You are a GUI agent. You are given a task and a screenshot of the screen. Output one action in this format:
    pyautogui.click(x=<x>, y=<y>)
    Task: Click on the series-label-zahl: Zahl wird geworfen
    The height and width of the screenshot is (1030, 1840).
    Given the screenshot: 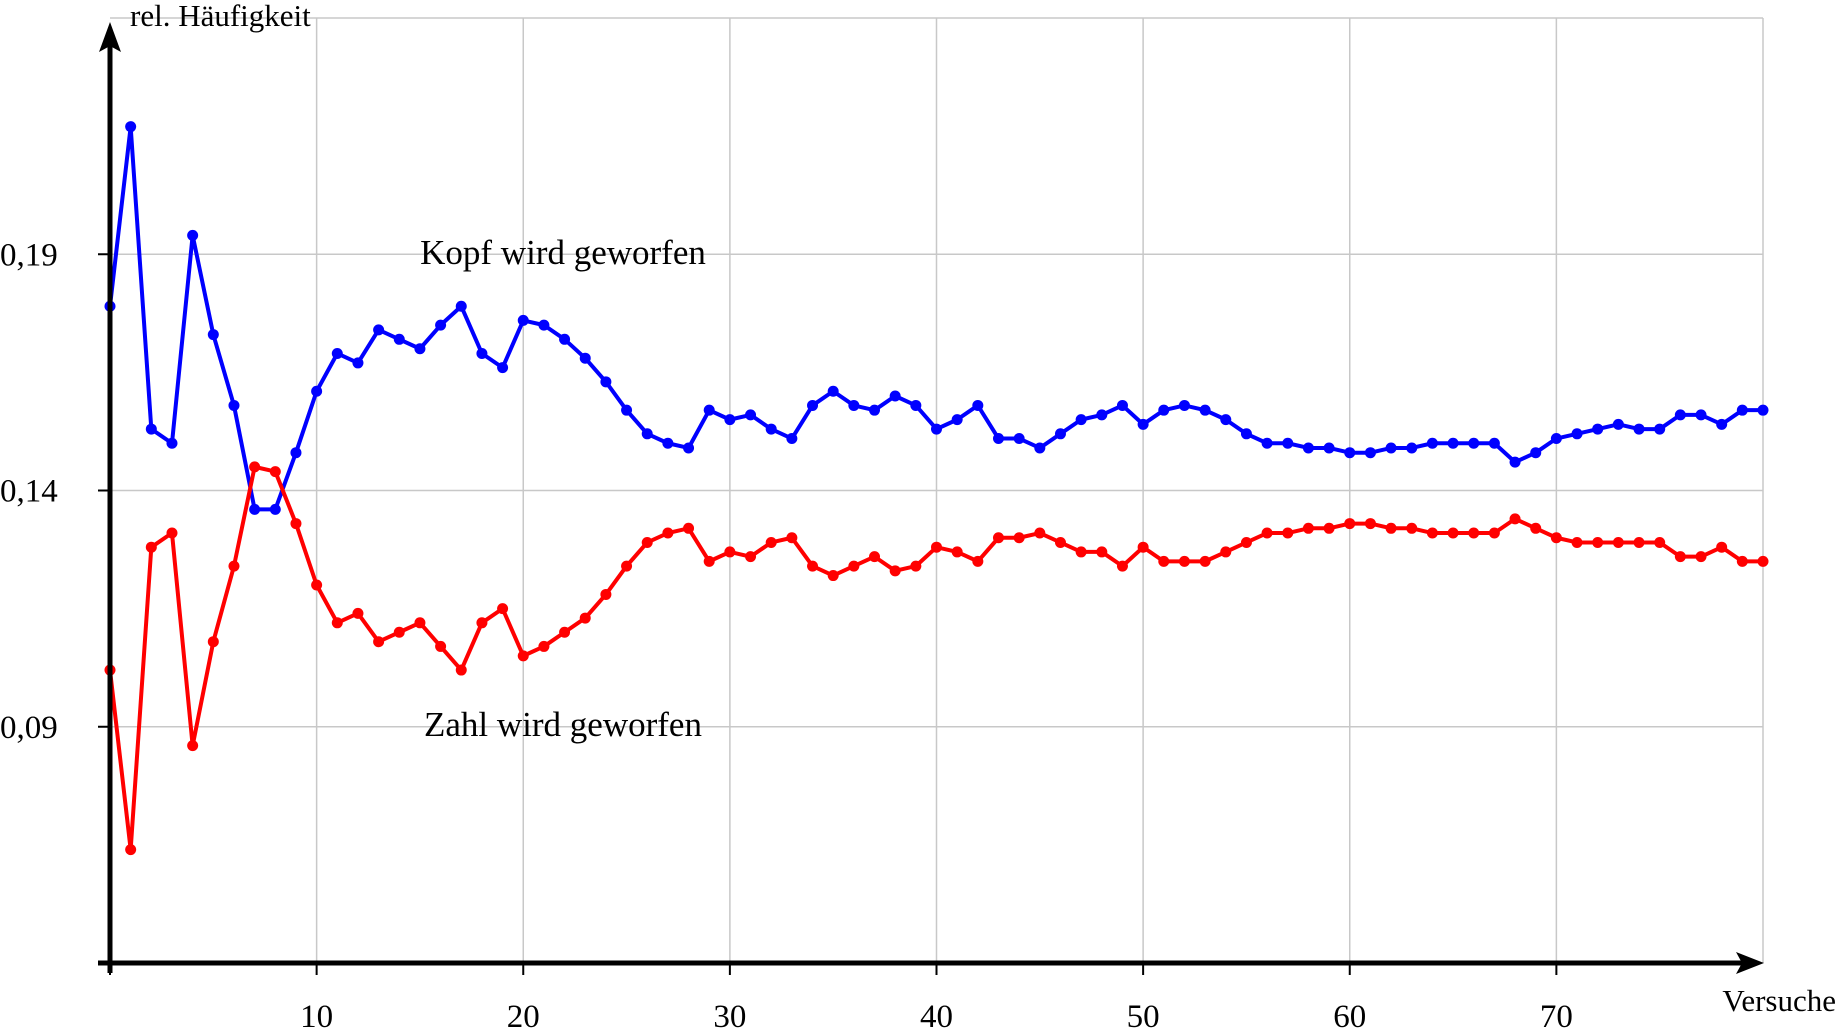 What is the action you would take?
    pyautogui.click(x=563, y=724)
    